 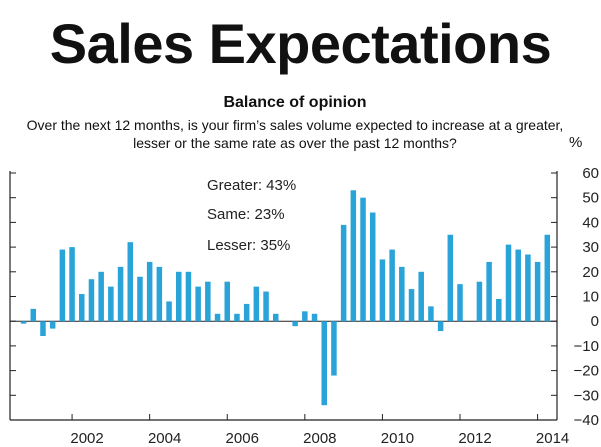 I want to click on y-tick-label: −20, so click(x=586, y=371).